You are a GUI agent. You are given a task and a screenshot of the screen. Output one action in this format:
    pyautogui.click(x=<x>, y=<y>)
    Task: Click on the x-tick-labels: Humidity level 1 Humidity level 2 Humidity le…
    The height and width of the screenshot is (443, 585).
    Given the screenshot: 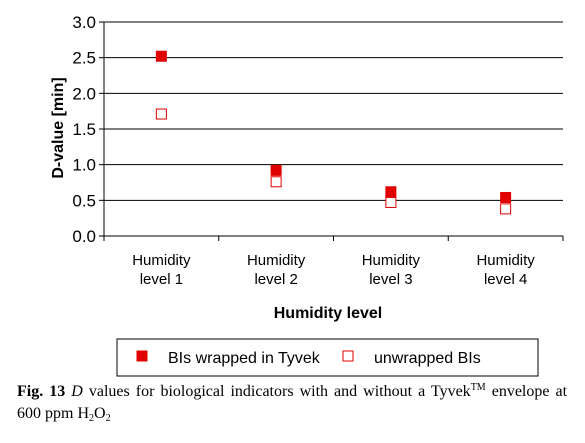 What is the action you would take?
    pyautogui.click(x=333, y=270)
    